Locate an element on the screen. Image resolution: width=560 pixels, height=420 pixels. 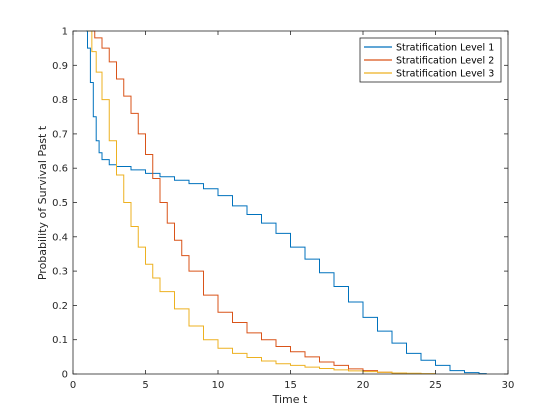
x-tick-label: 15 is located at coordinates (290, 385).